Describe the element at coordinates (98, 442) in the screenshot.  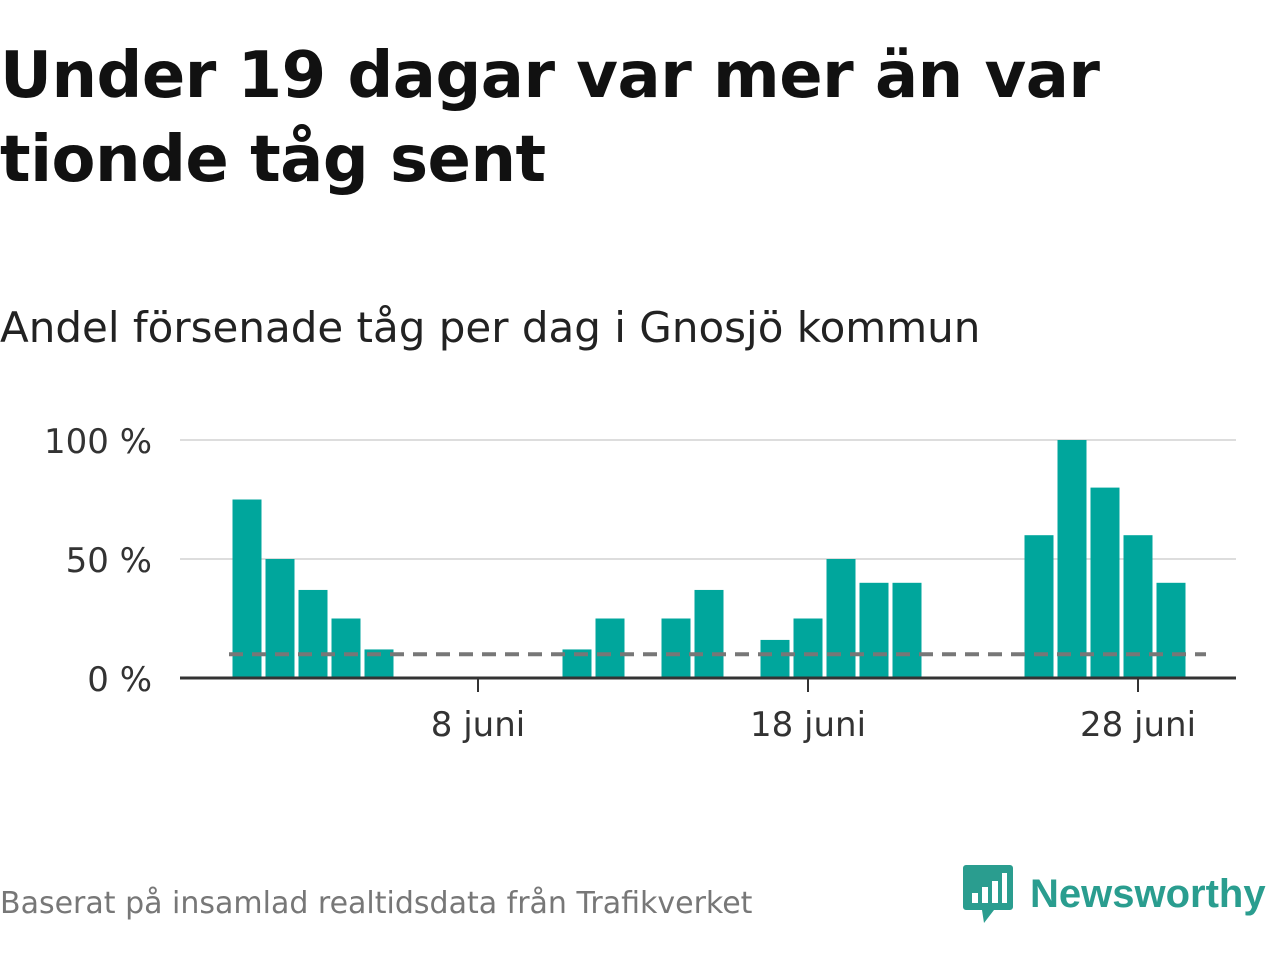
I see `y-tick-label: 100 %` at that location.